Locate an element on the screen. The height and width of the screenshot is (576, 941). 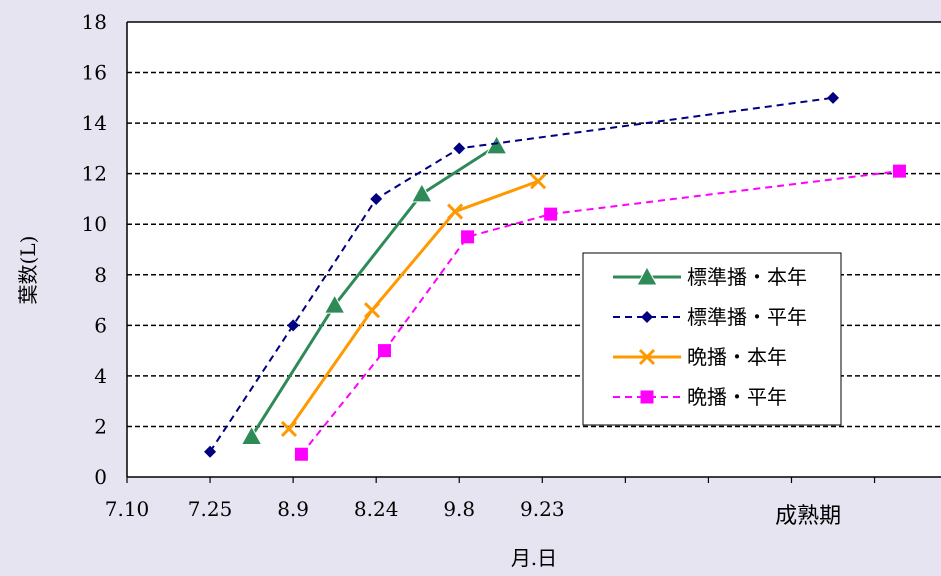
y-tick-label: 18 is located at coordinates (94, 22).